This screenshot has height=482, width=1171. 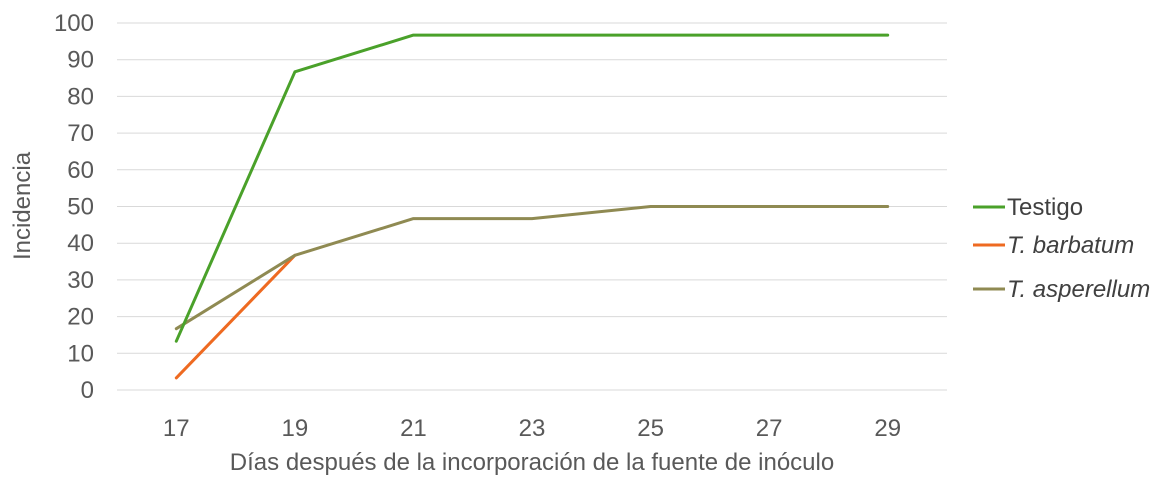 What do you see at coordinates (74, 23) in the screenshot?
I see `y-tick-label: 100` at bounding box center [74, 23].